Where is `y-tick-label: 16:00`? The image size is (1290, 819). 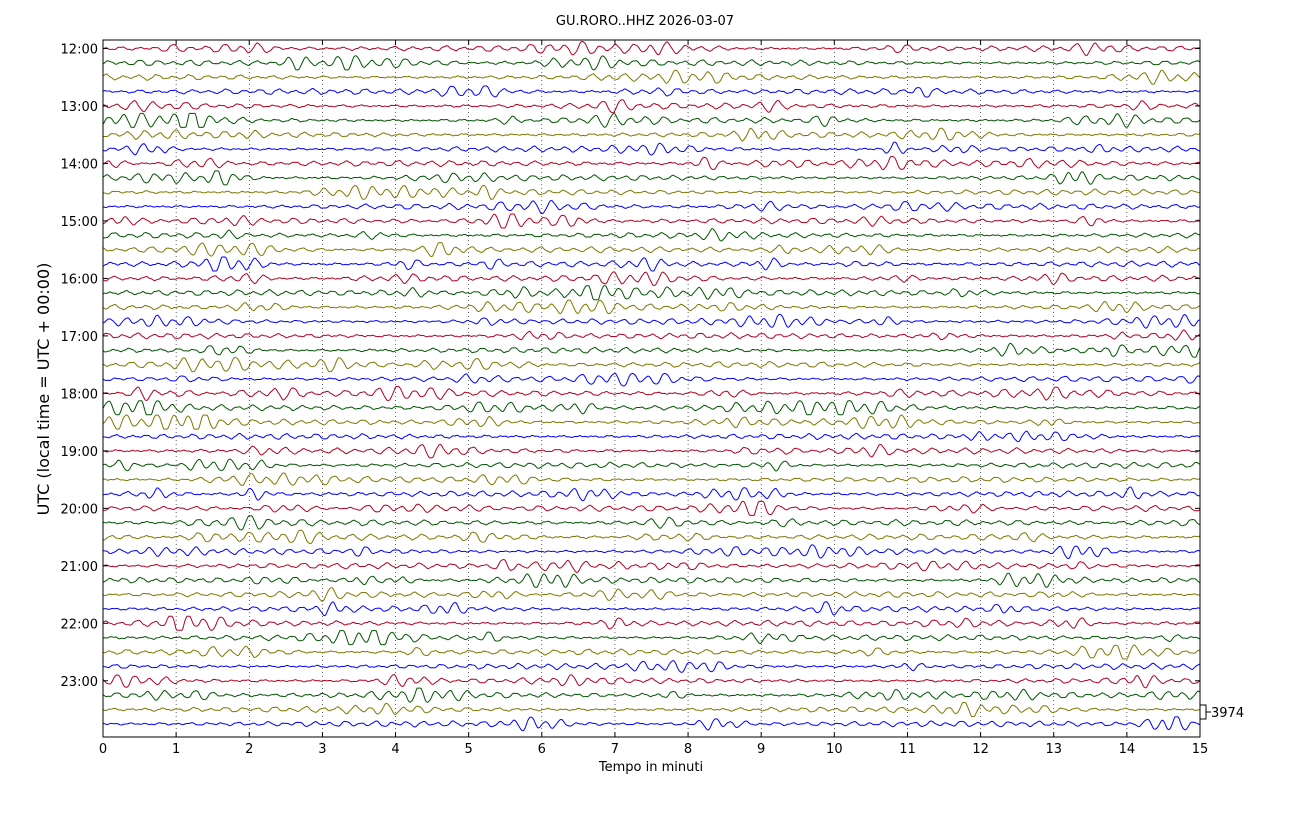
y-tick-label: 16:00 is located at coordinates (79, 279).